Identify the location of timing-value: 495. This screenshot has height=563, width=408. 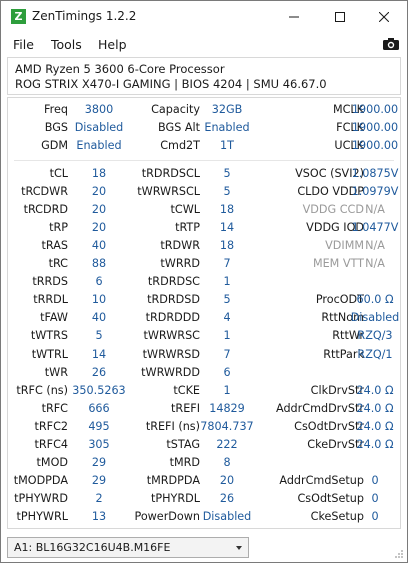
(99, 426).